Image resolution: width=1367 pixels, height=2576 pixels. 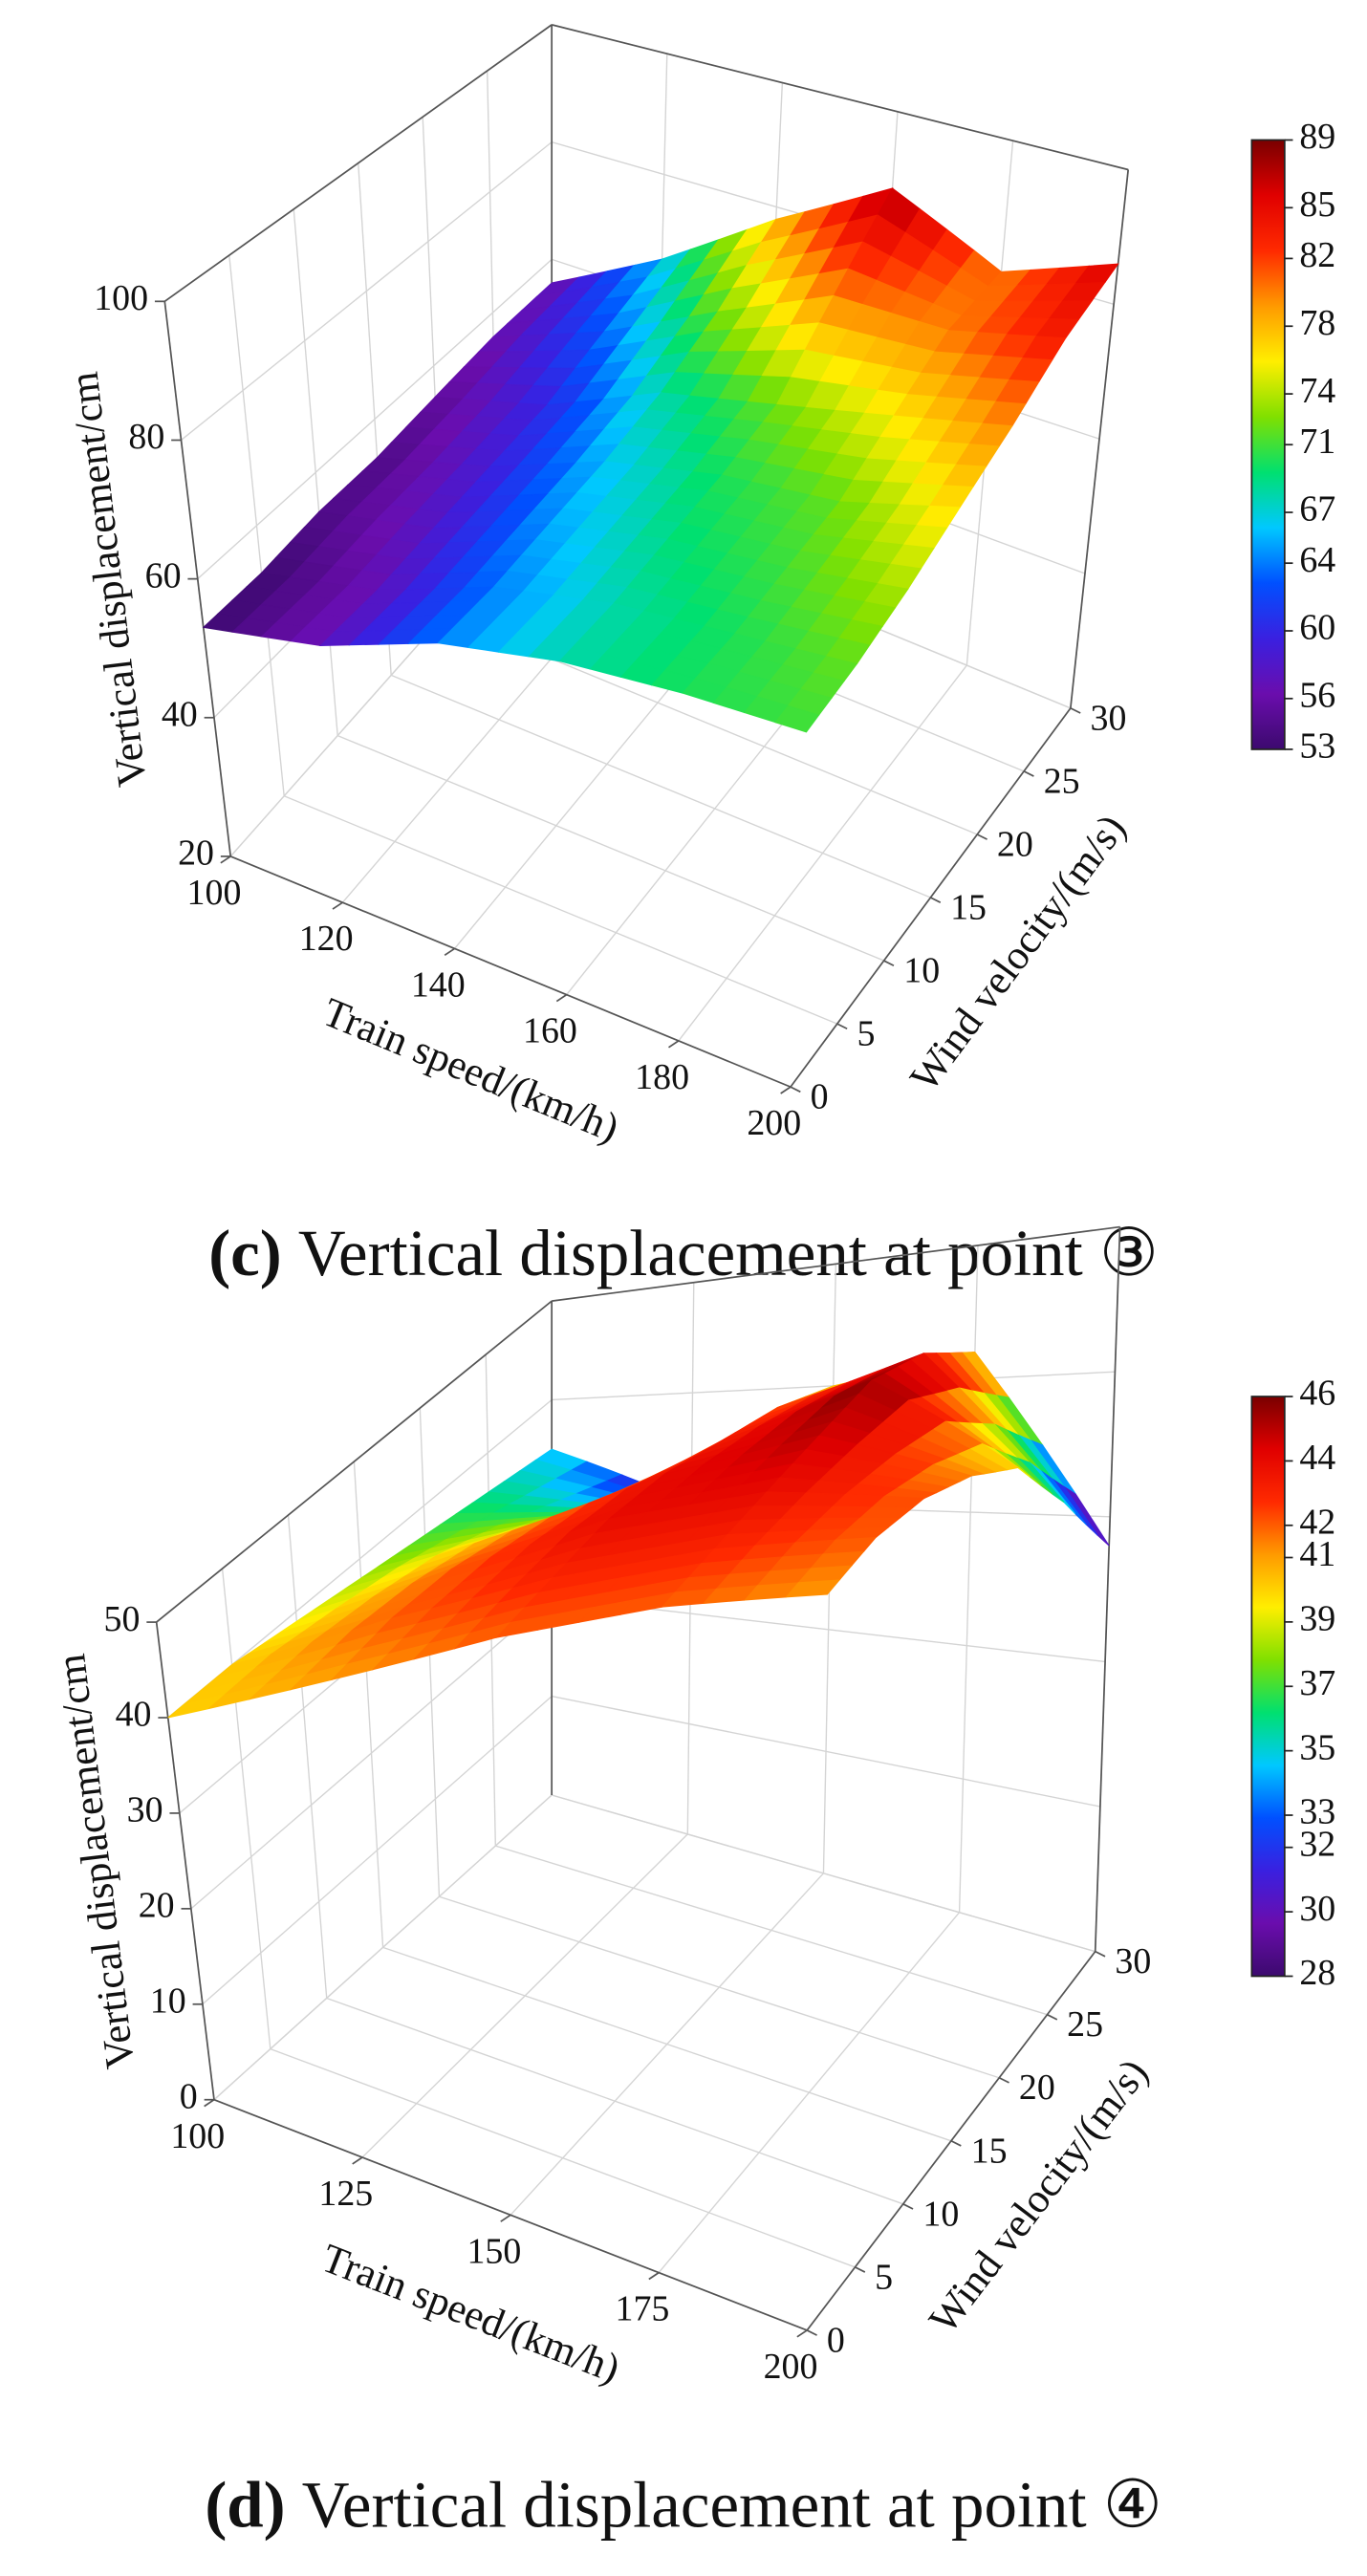 I want to click on x-tick-label: 140, so click(x=438, y=985).